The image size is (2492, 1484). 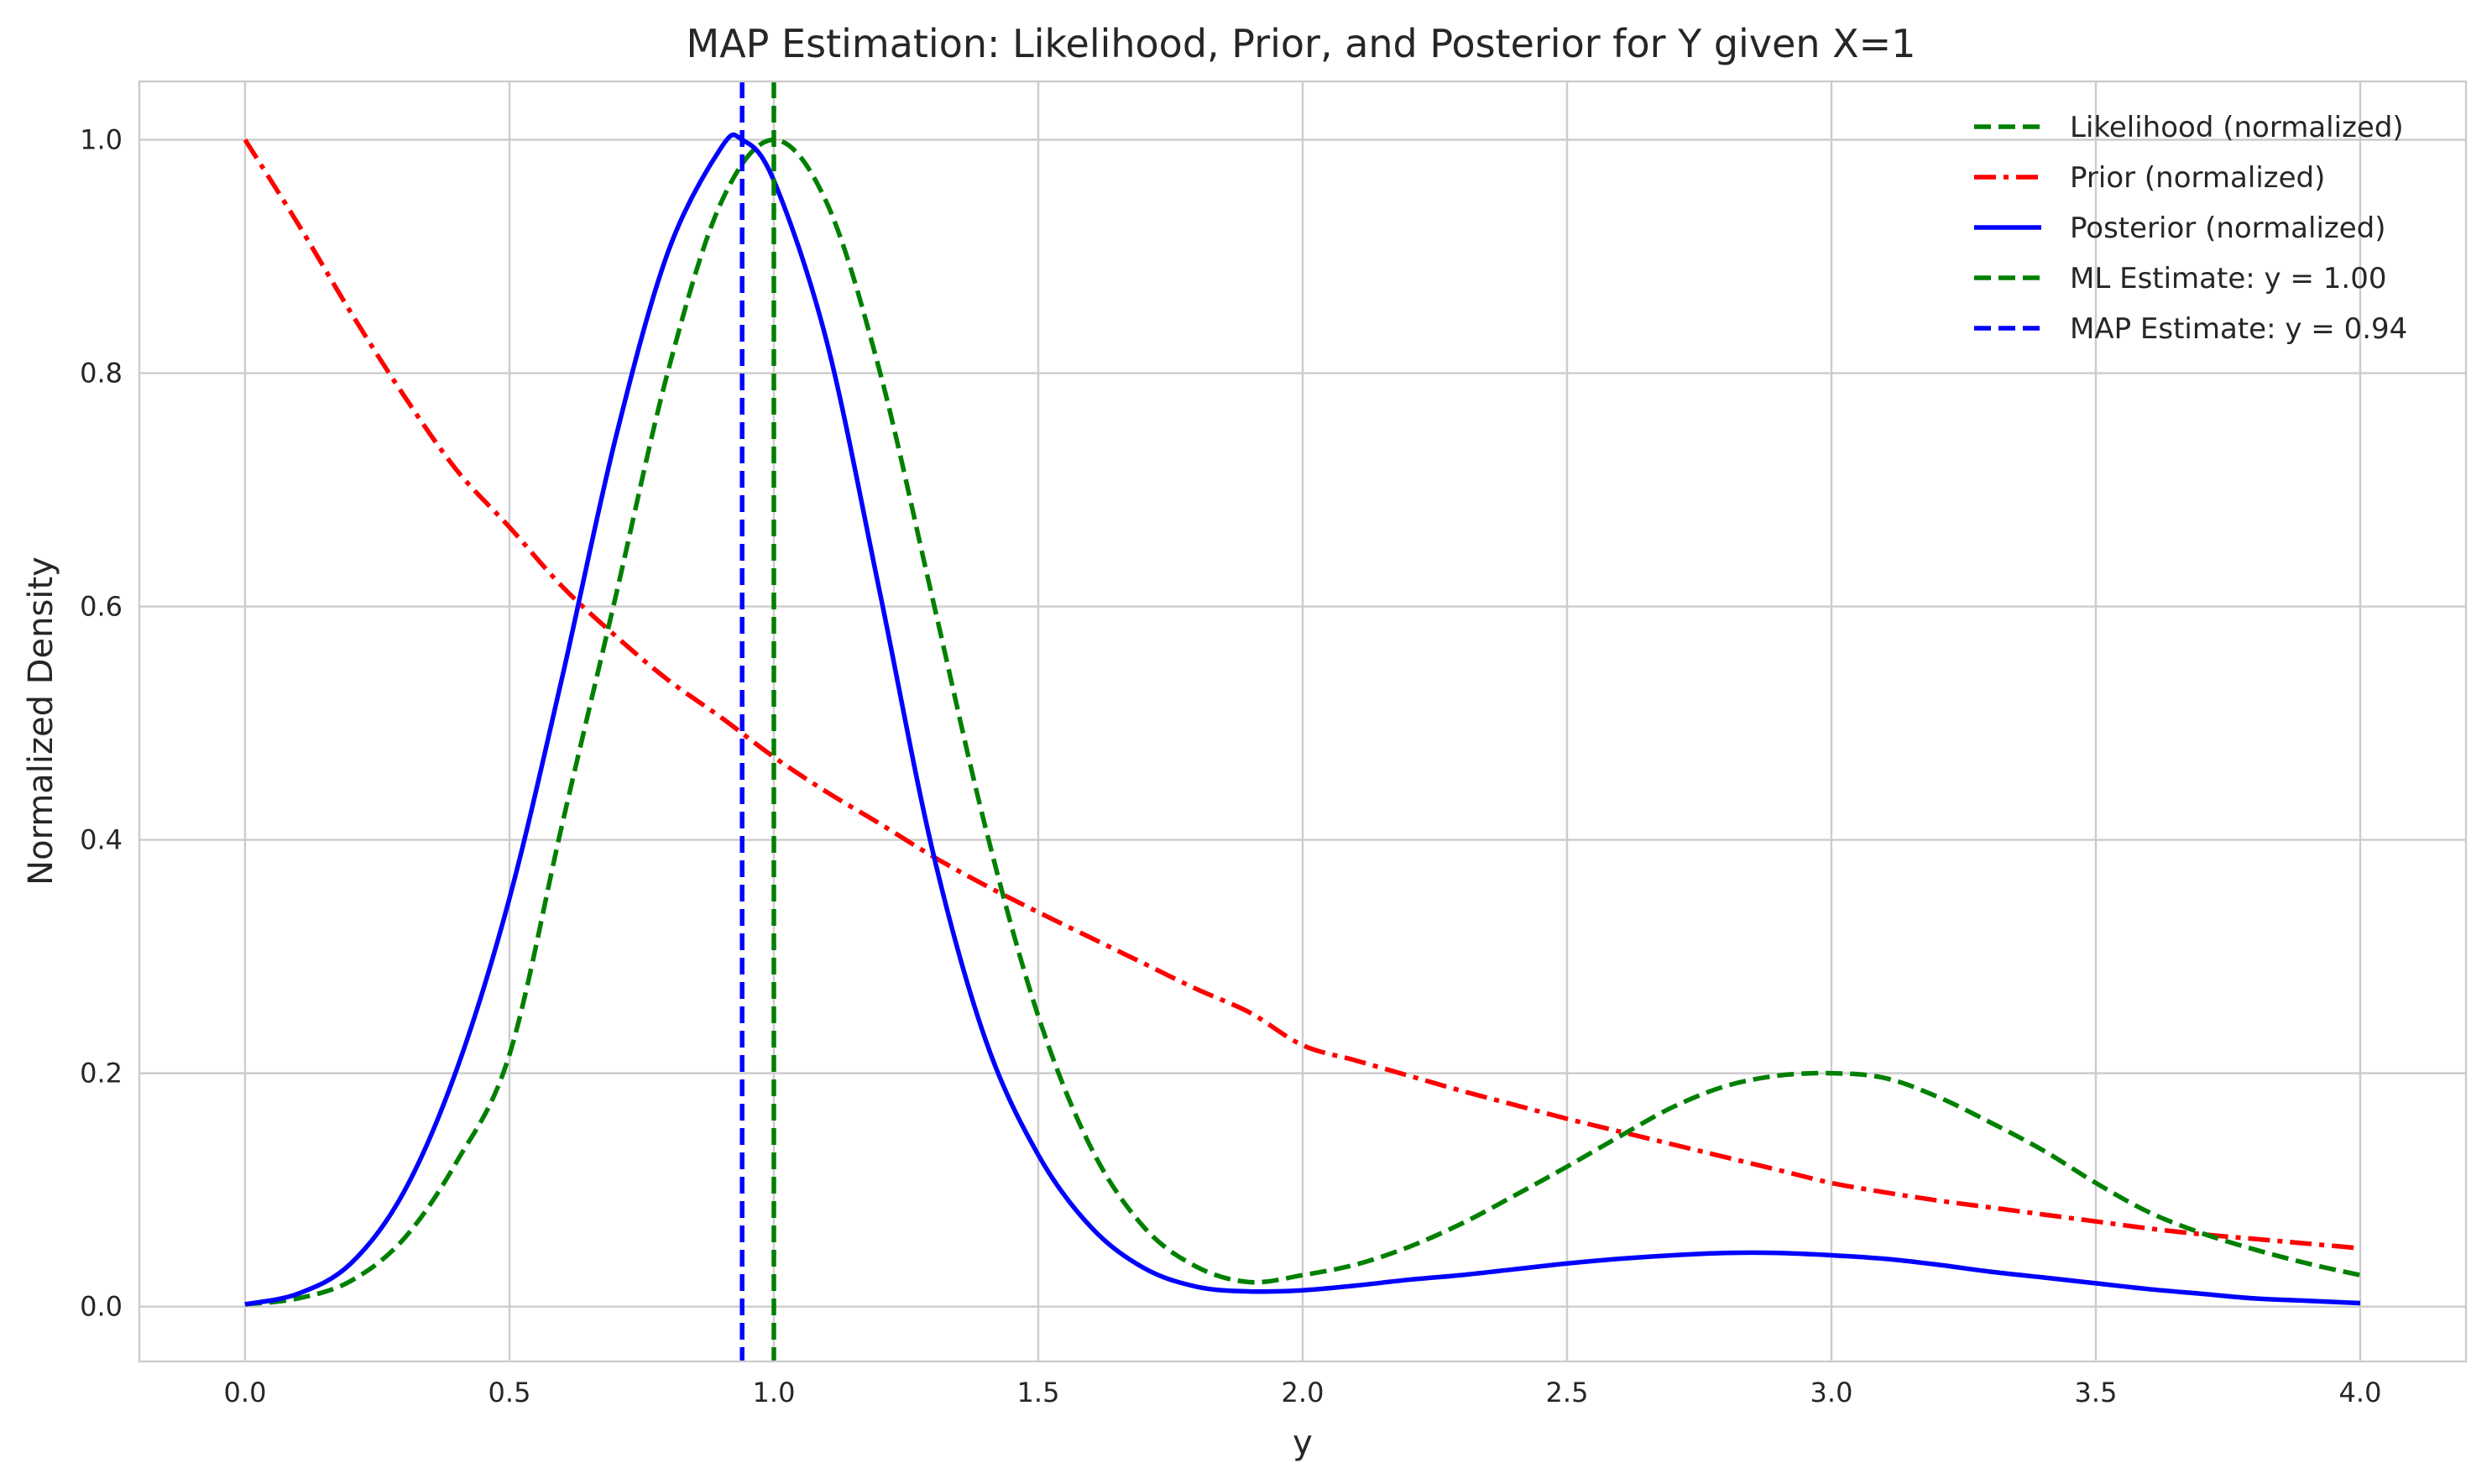 I want to click on x-tick-label: 1.5, so click(x=1038, y=1392).